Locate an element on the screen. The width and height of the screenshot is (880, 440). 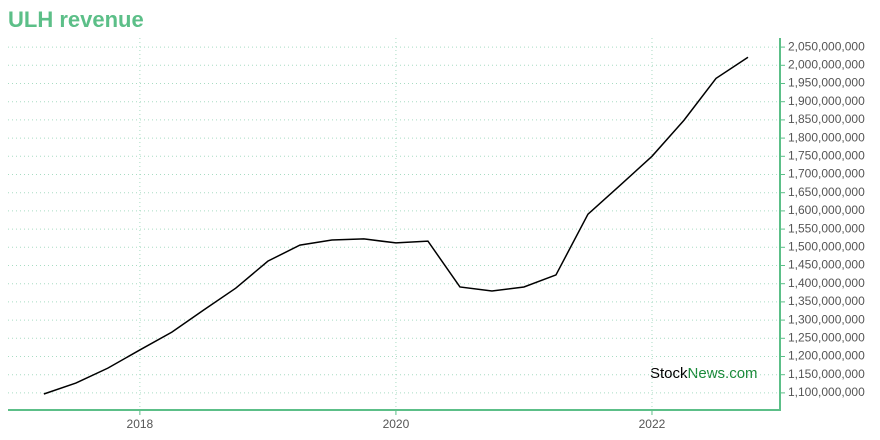
x-tick-label: 2022 is located at coordinates (652, 424).